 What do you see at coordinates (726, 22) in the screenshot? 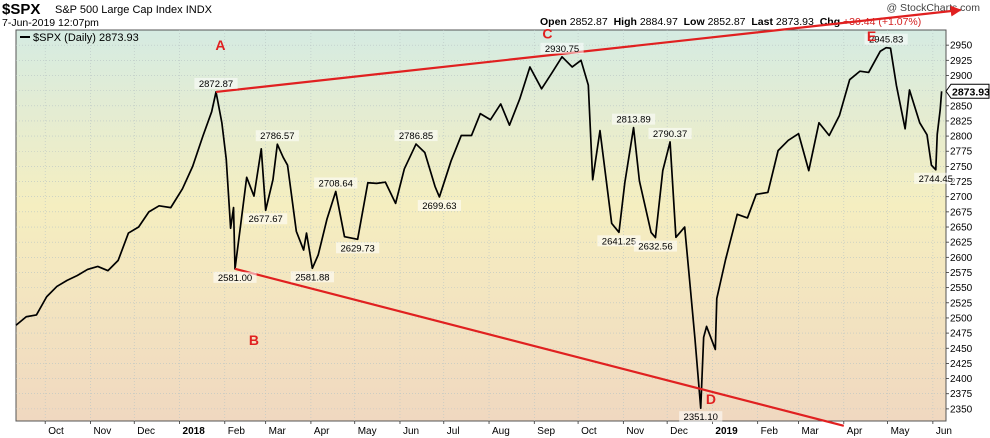
I see `low-value: 2852.87` at bounding box center [726, 22].